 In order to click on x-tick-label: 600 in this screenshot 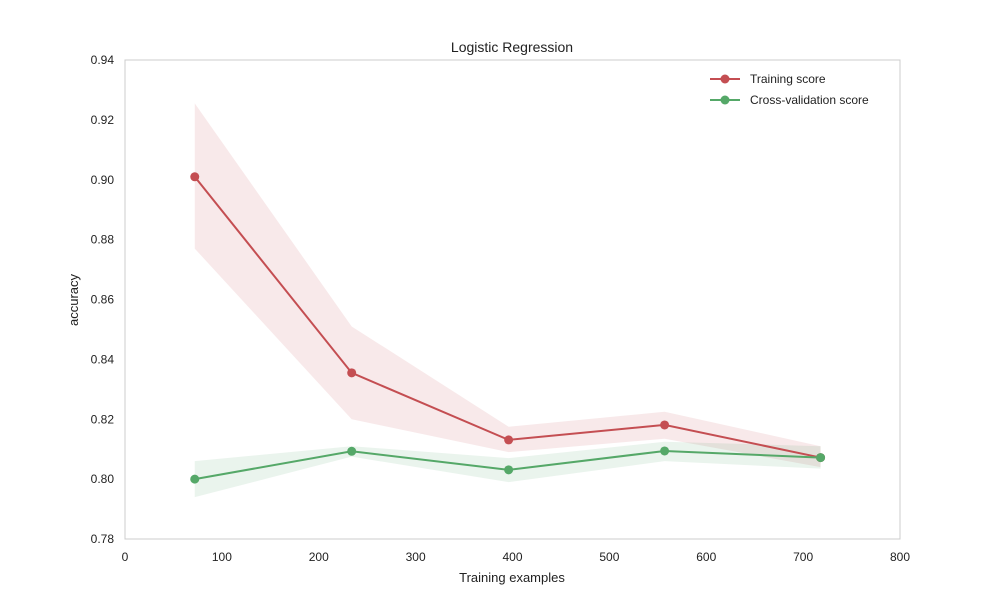, I will do `click(706, 557)`.